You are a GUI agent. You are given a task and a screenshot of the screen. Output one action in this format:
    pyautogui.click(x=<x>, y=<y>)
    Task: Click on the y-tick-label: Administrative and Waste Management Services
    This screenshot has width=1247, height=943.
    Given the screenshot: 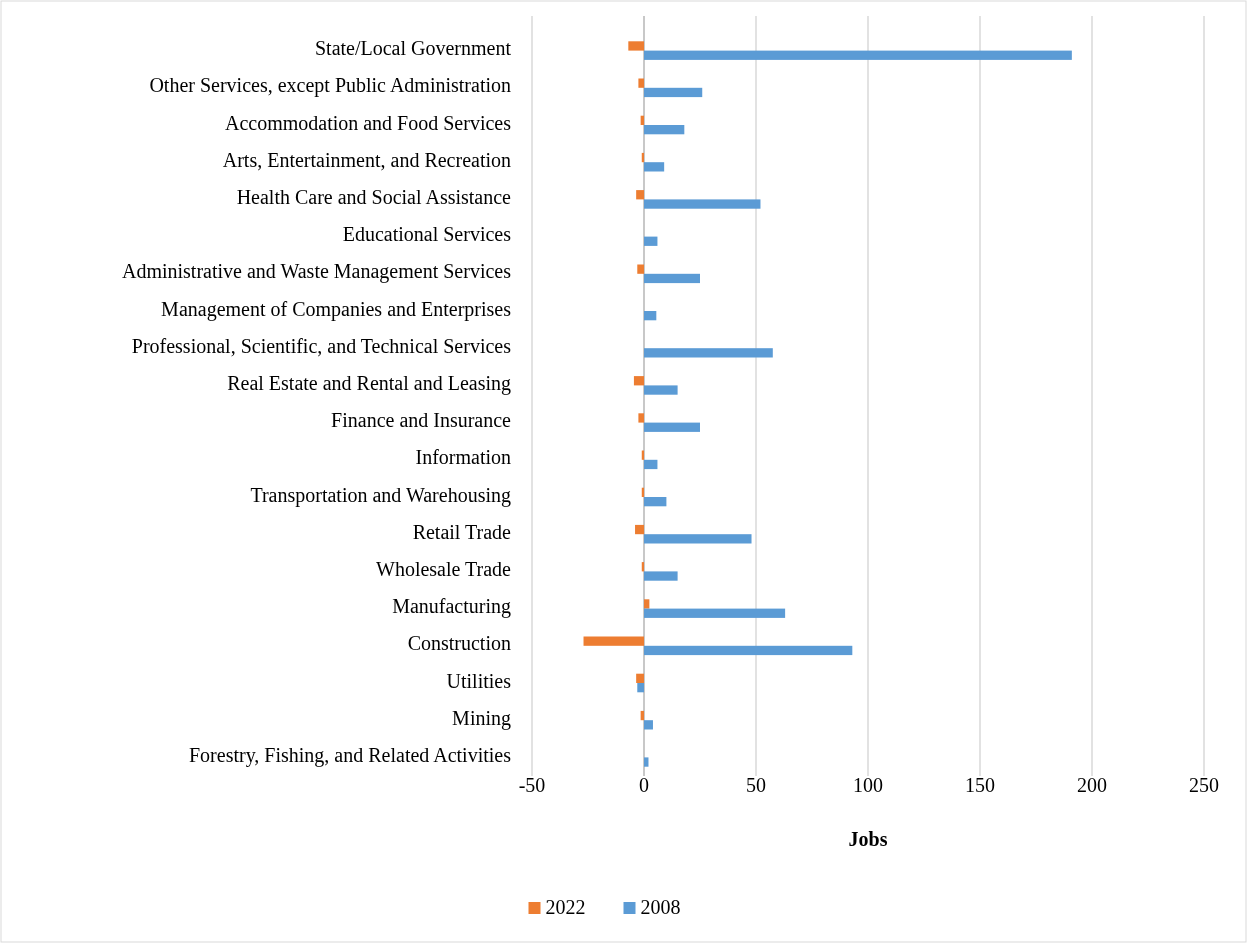 What is the action you would take?
    pyautogui.click(x=316, y=272)
    